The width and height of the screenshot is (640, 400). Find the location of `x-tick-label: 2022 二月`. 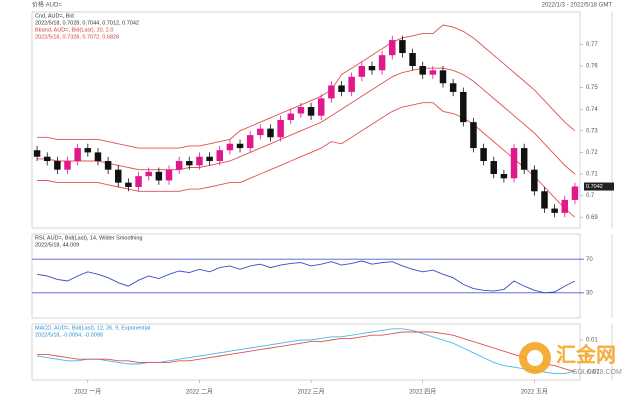

x-tick-label: 2022 二月 is located at coordinates (199, 392).